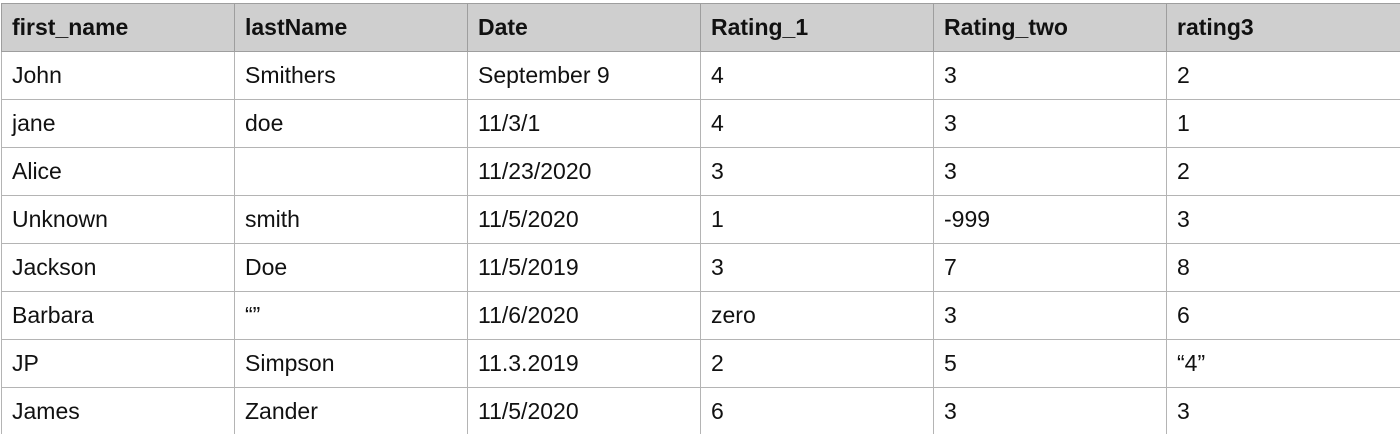 This screenshot has height=434, width=1400. What do you see at coordinates (118, 267) in the screenshot?
I see `table-cell: Jackson` at bounding box center [118, 267].